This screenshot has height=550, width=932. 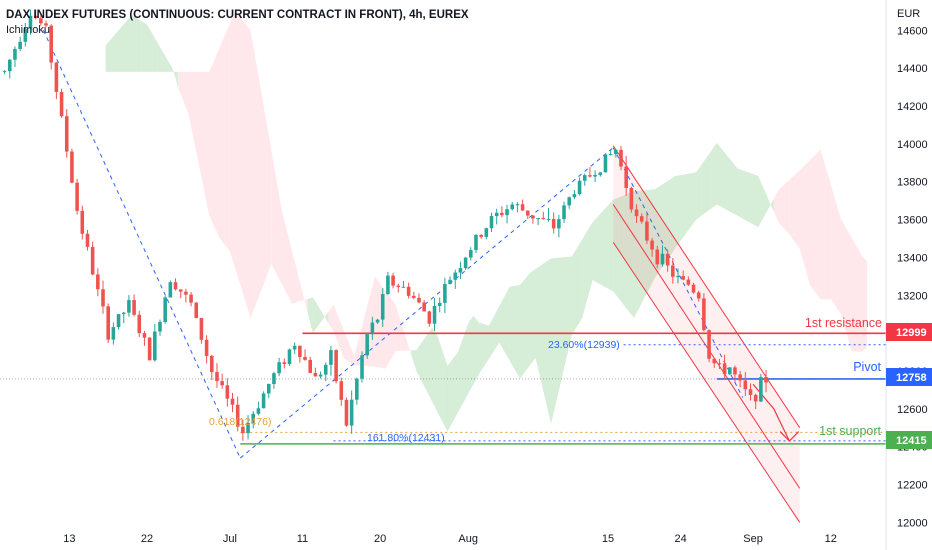 What do you see at coordinates (753, 539) in the screenshot?
I see `x-tick-label: Sep` at bounding box center [753, 539].